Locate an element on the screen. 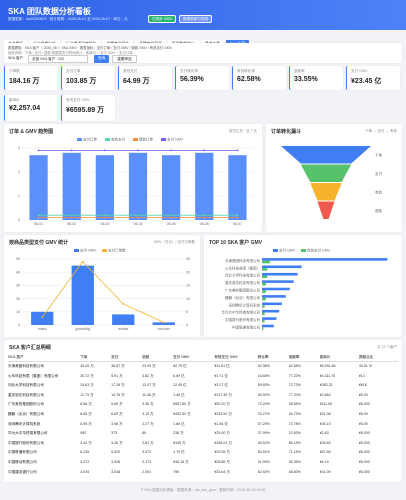  kpi-card: 支付订单 103.85 万 is located at coordinates (88, 78).